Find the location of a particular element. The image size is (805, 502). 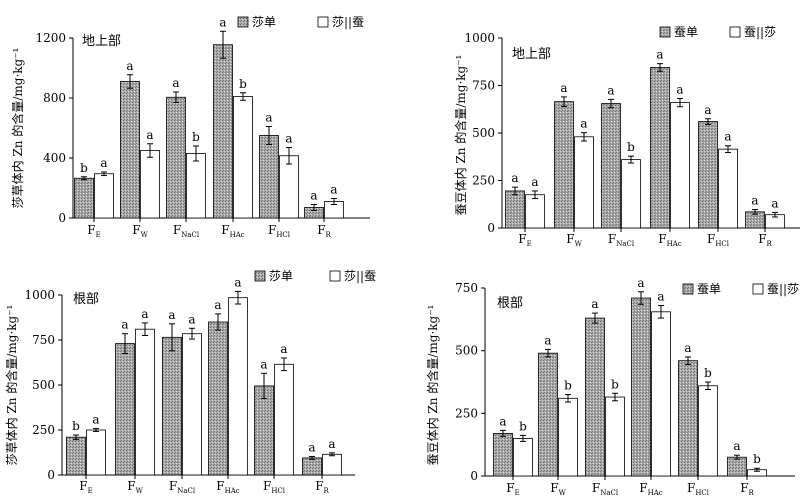

legend-label: 蚕||莎 is located at coordinates (760, 32).